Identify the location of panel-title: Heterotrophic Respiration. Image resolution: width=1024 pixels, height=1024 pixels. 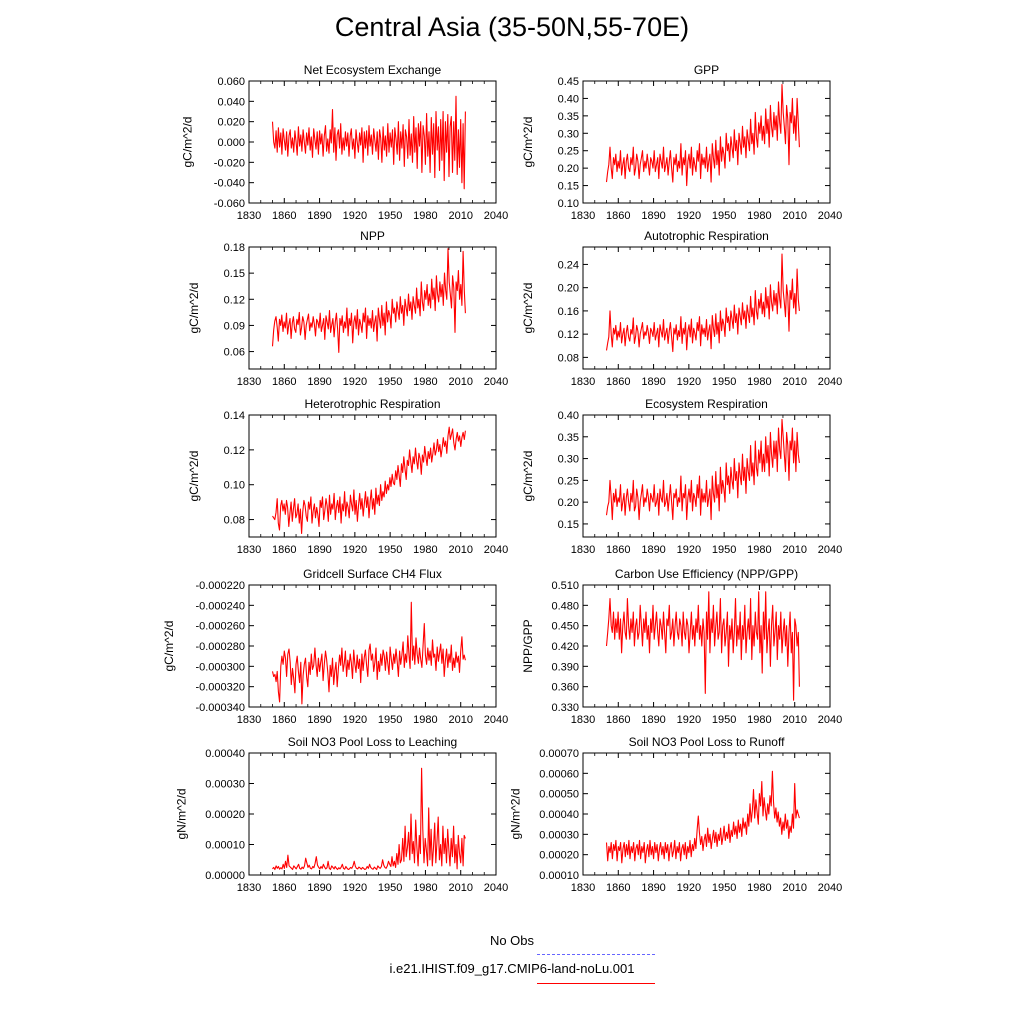
(372, 404).